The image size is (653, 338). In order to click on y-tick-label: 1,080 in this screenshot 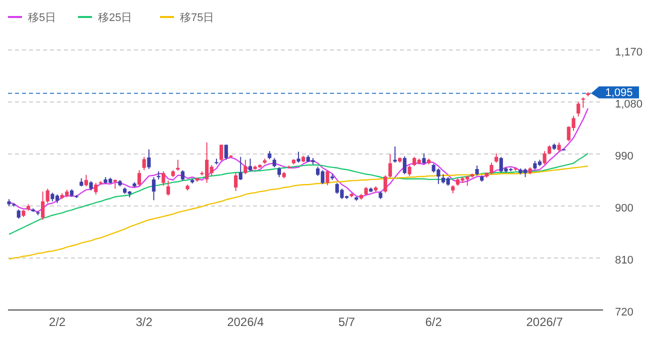, I will do `click(629, 104)`.